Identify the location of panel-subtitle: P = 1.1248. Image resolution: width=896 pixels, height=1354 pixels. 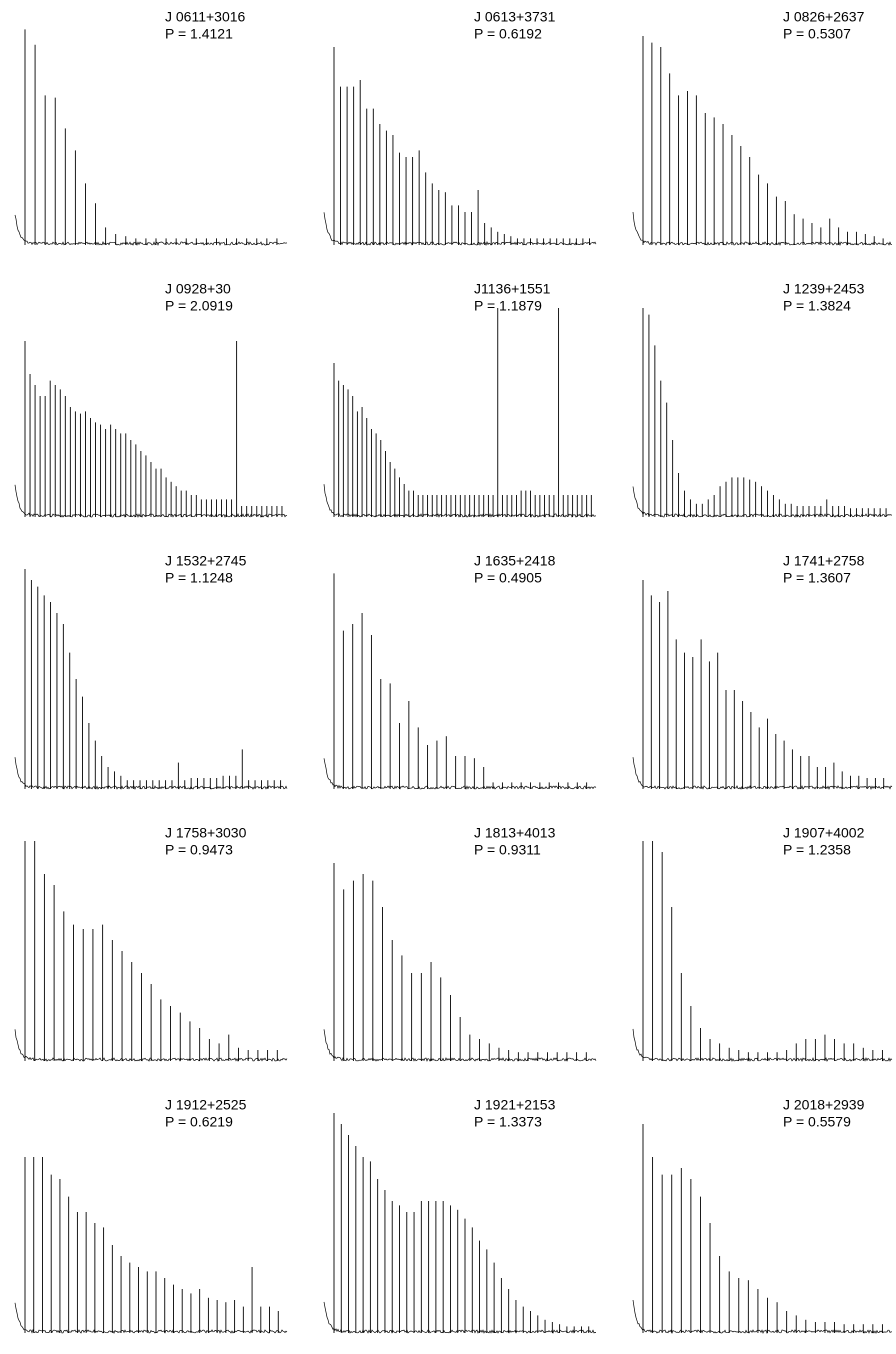
(199, 578).